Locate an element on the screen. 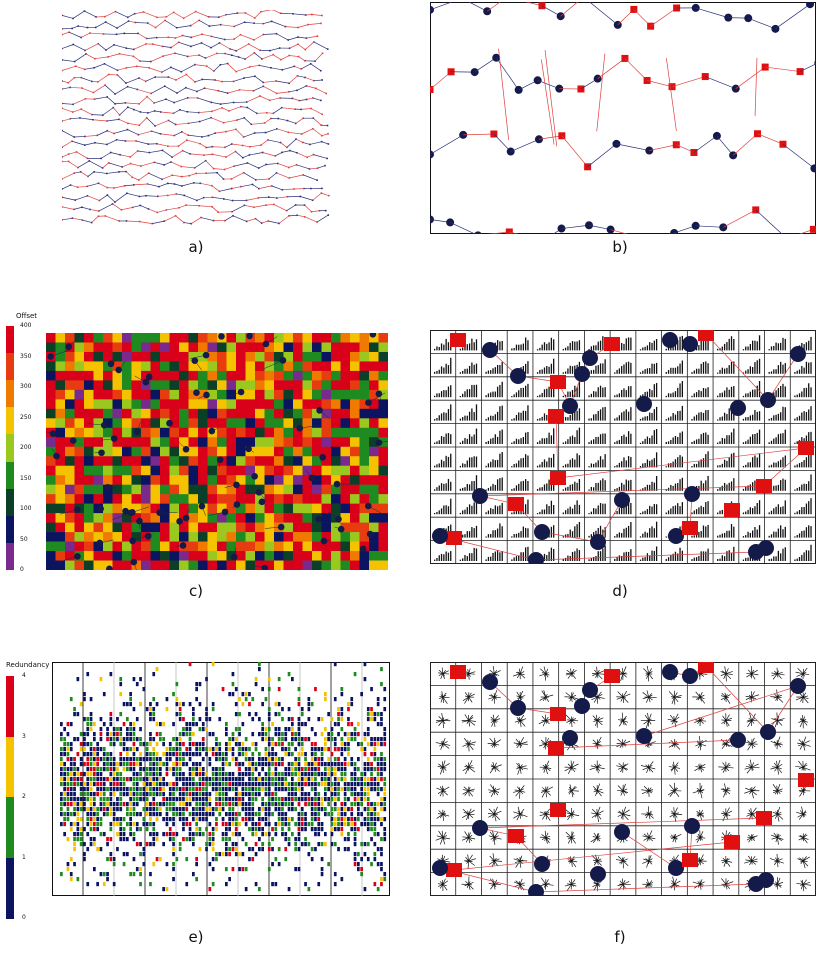 This screenshot has height=956, width=822. legend-c: Offset 400 350 300 250 200 150 100 50 0 is located at coordinates (23, 442).